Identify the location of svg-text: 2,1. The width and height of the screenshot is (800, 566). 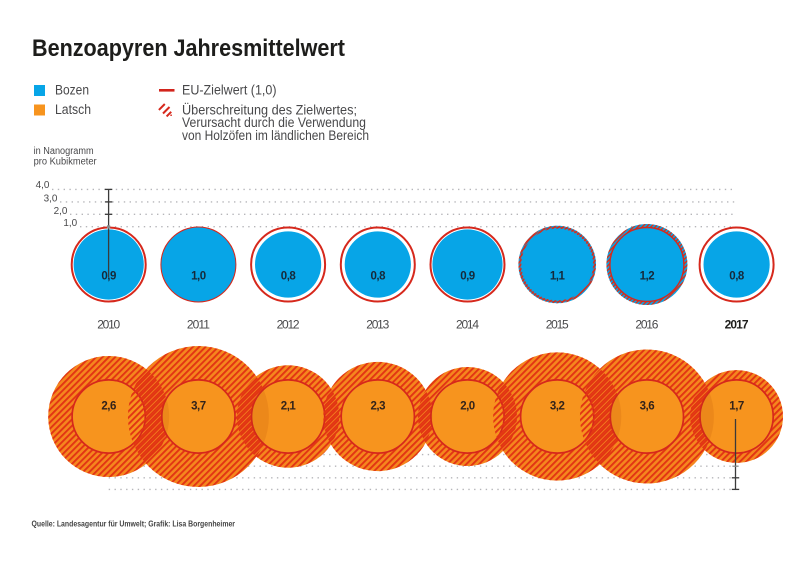
(289, 407).